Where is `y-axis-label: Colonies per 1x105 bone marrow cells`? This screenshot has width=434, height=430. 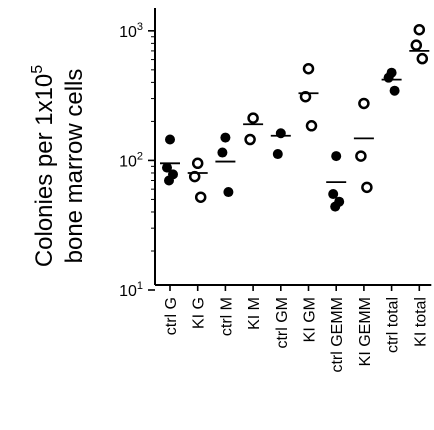 y-axis-label: Colonies per 1x105 bone marrow cells is located at coordinates (58, 166).